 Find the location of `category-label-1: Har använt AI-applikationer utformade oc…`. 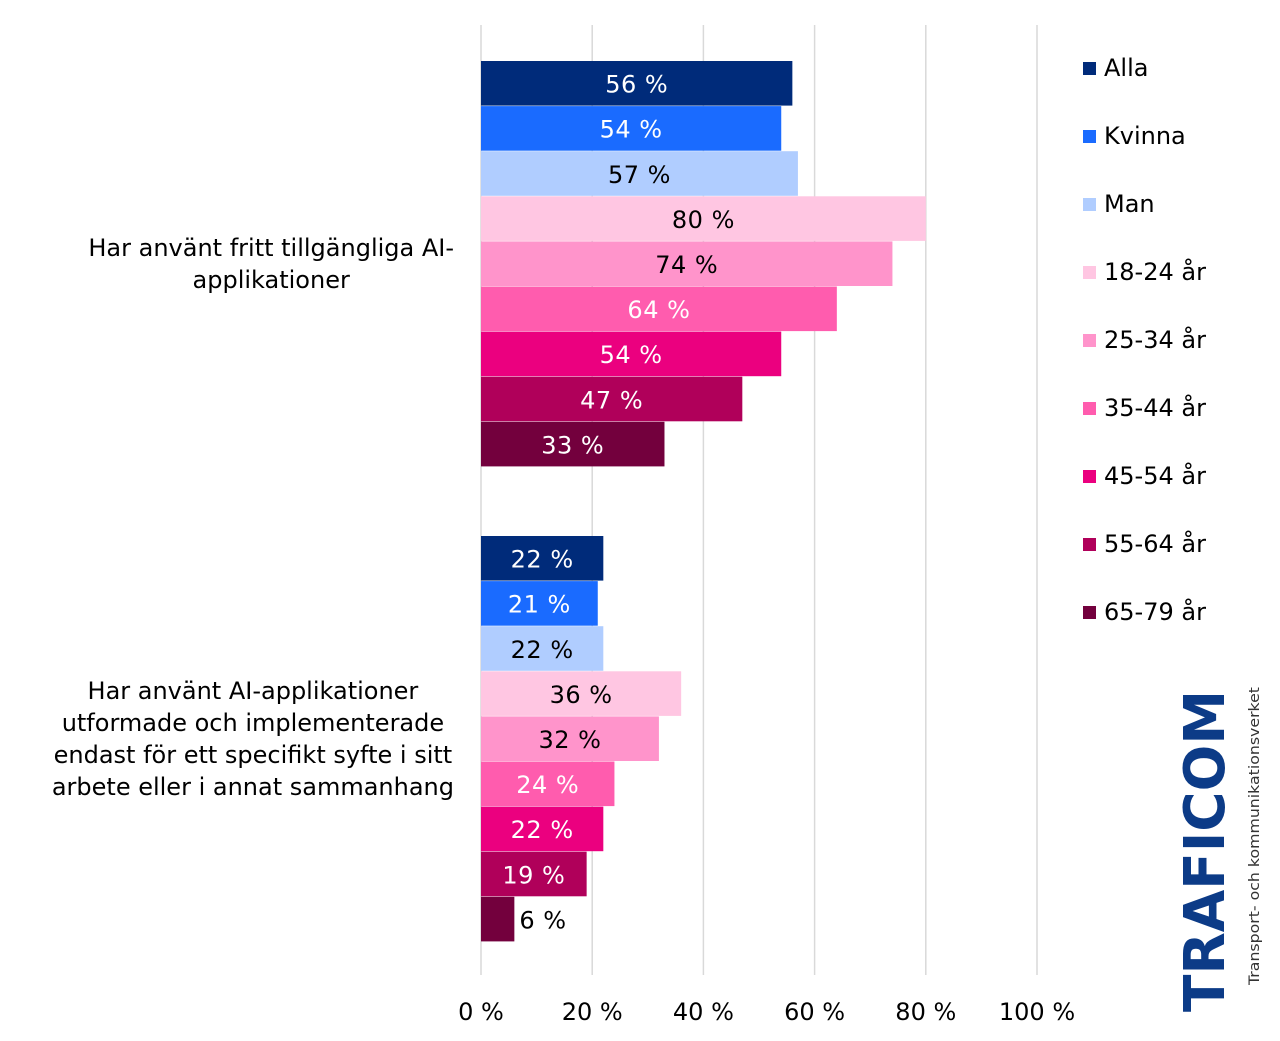

category-label-1: Har använt AI-applikationer utformade oc… is located at coordinates (253, 739).